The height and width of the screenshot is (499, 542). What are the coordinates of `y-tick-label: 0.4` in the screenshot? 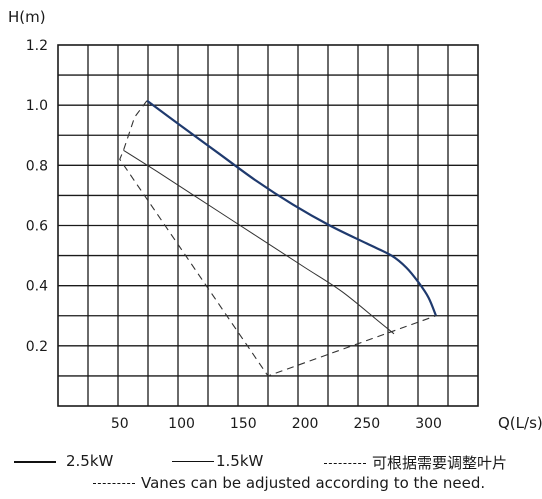 It's located at (37, 287).